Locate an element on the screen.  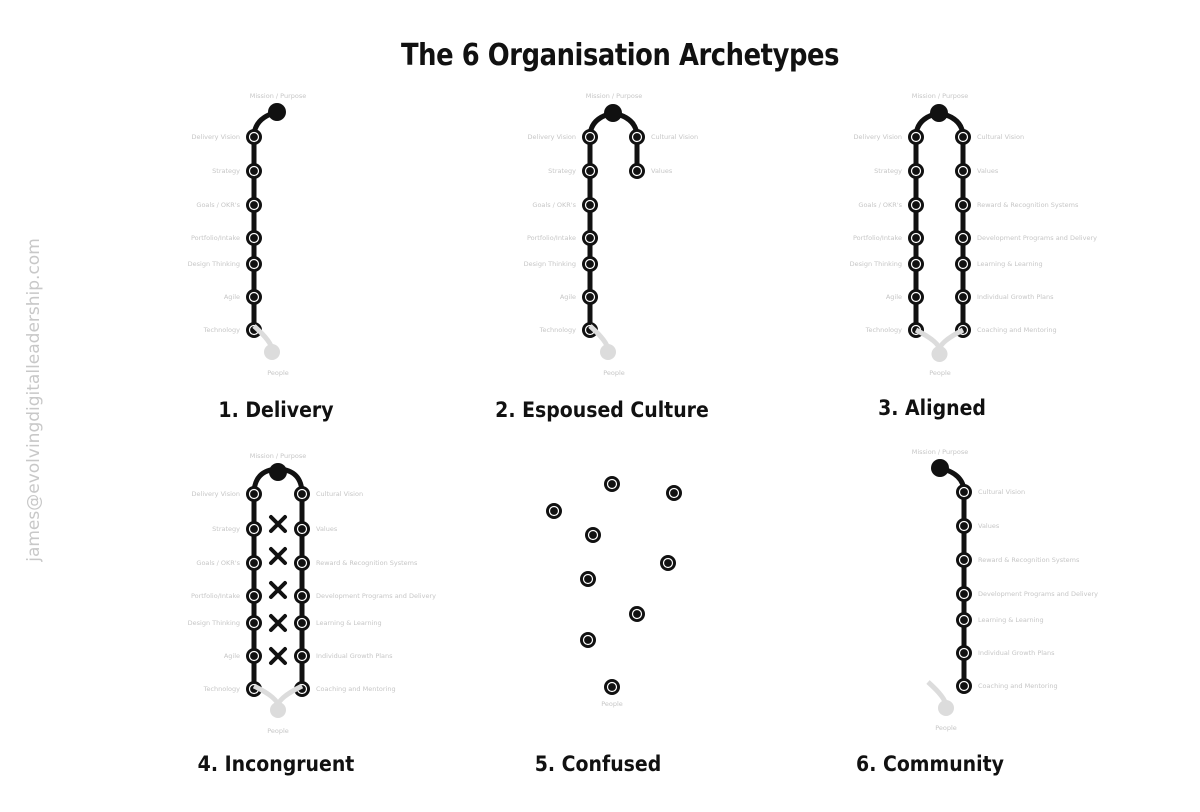
community-node-label: Values is located at coordinates (989, 526).